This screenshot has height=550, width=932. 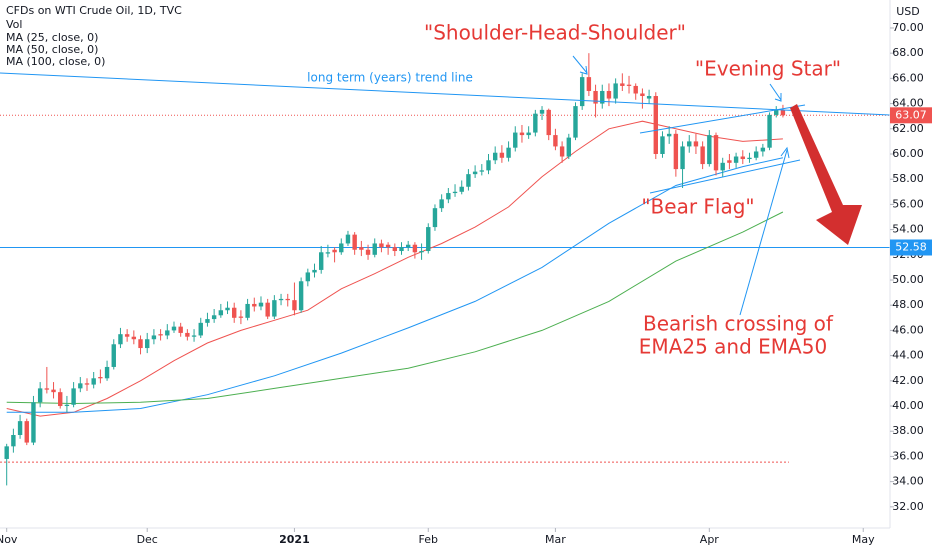 I want to click on price-label: 52.58, so click(x=911, y=246).